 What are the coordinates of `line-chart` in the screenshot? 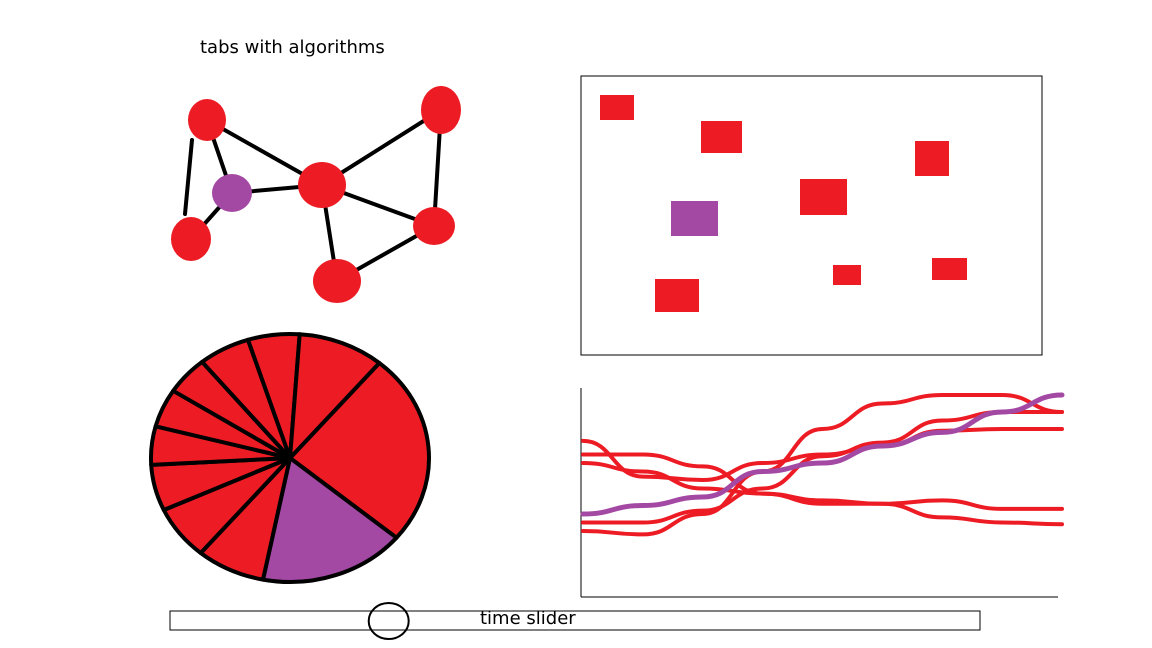 It's located at (822, 493).